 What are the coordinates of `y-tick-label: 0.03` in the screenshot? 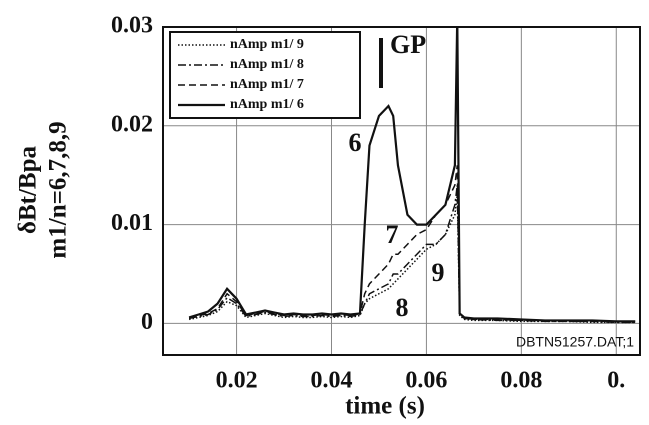 It's located at (132, 26).